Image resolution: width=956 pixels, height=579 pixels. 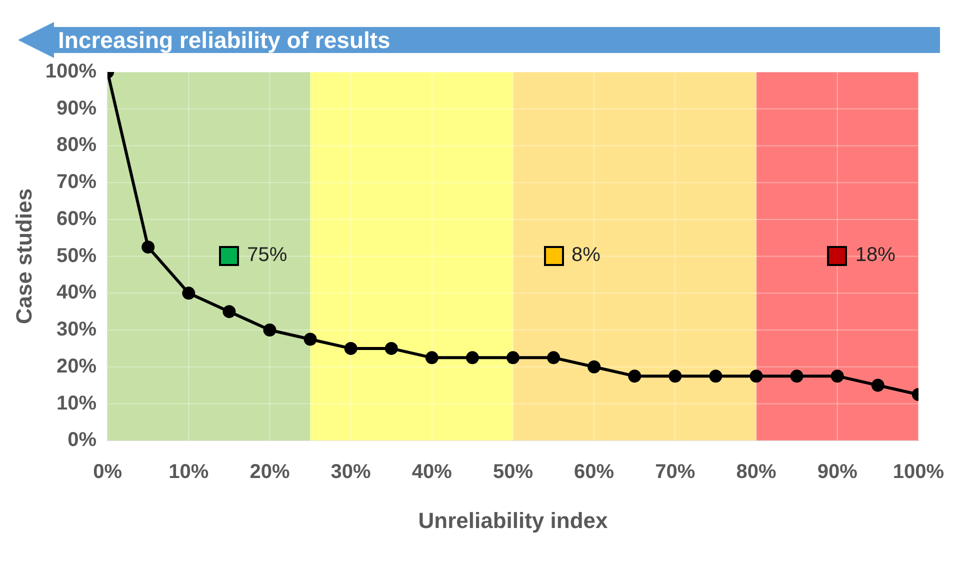 What do you see at coordinates (76, 219) in the screenshot?
I see `y-tick-label: 60%` at bounding box center [76, 219].